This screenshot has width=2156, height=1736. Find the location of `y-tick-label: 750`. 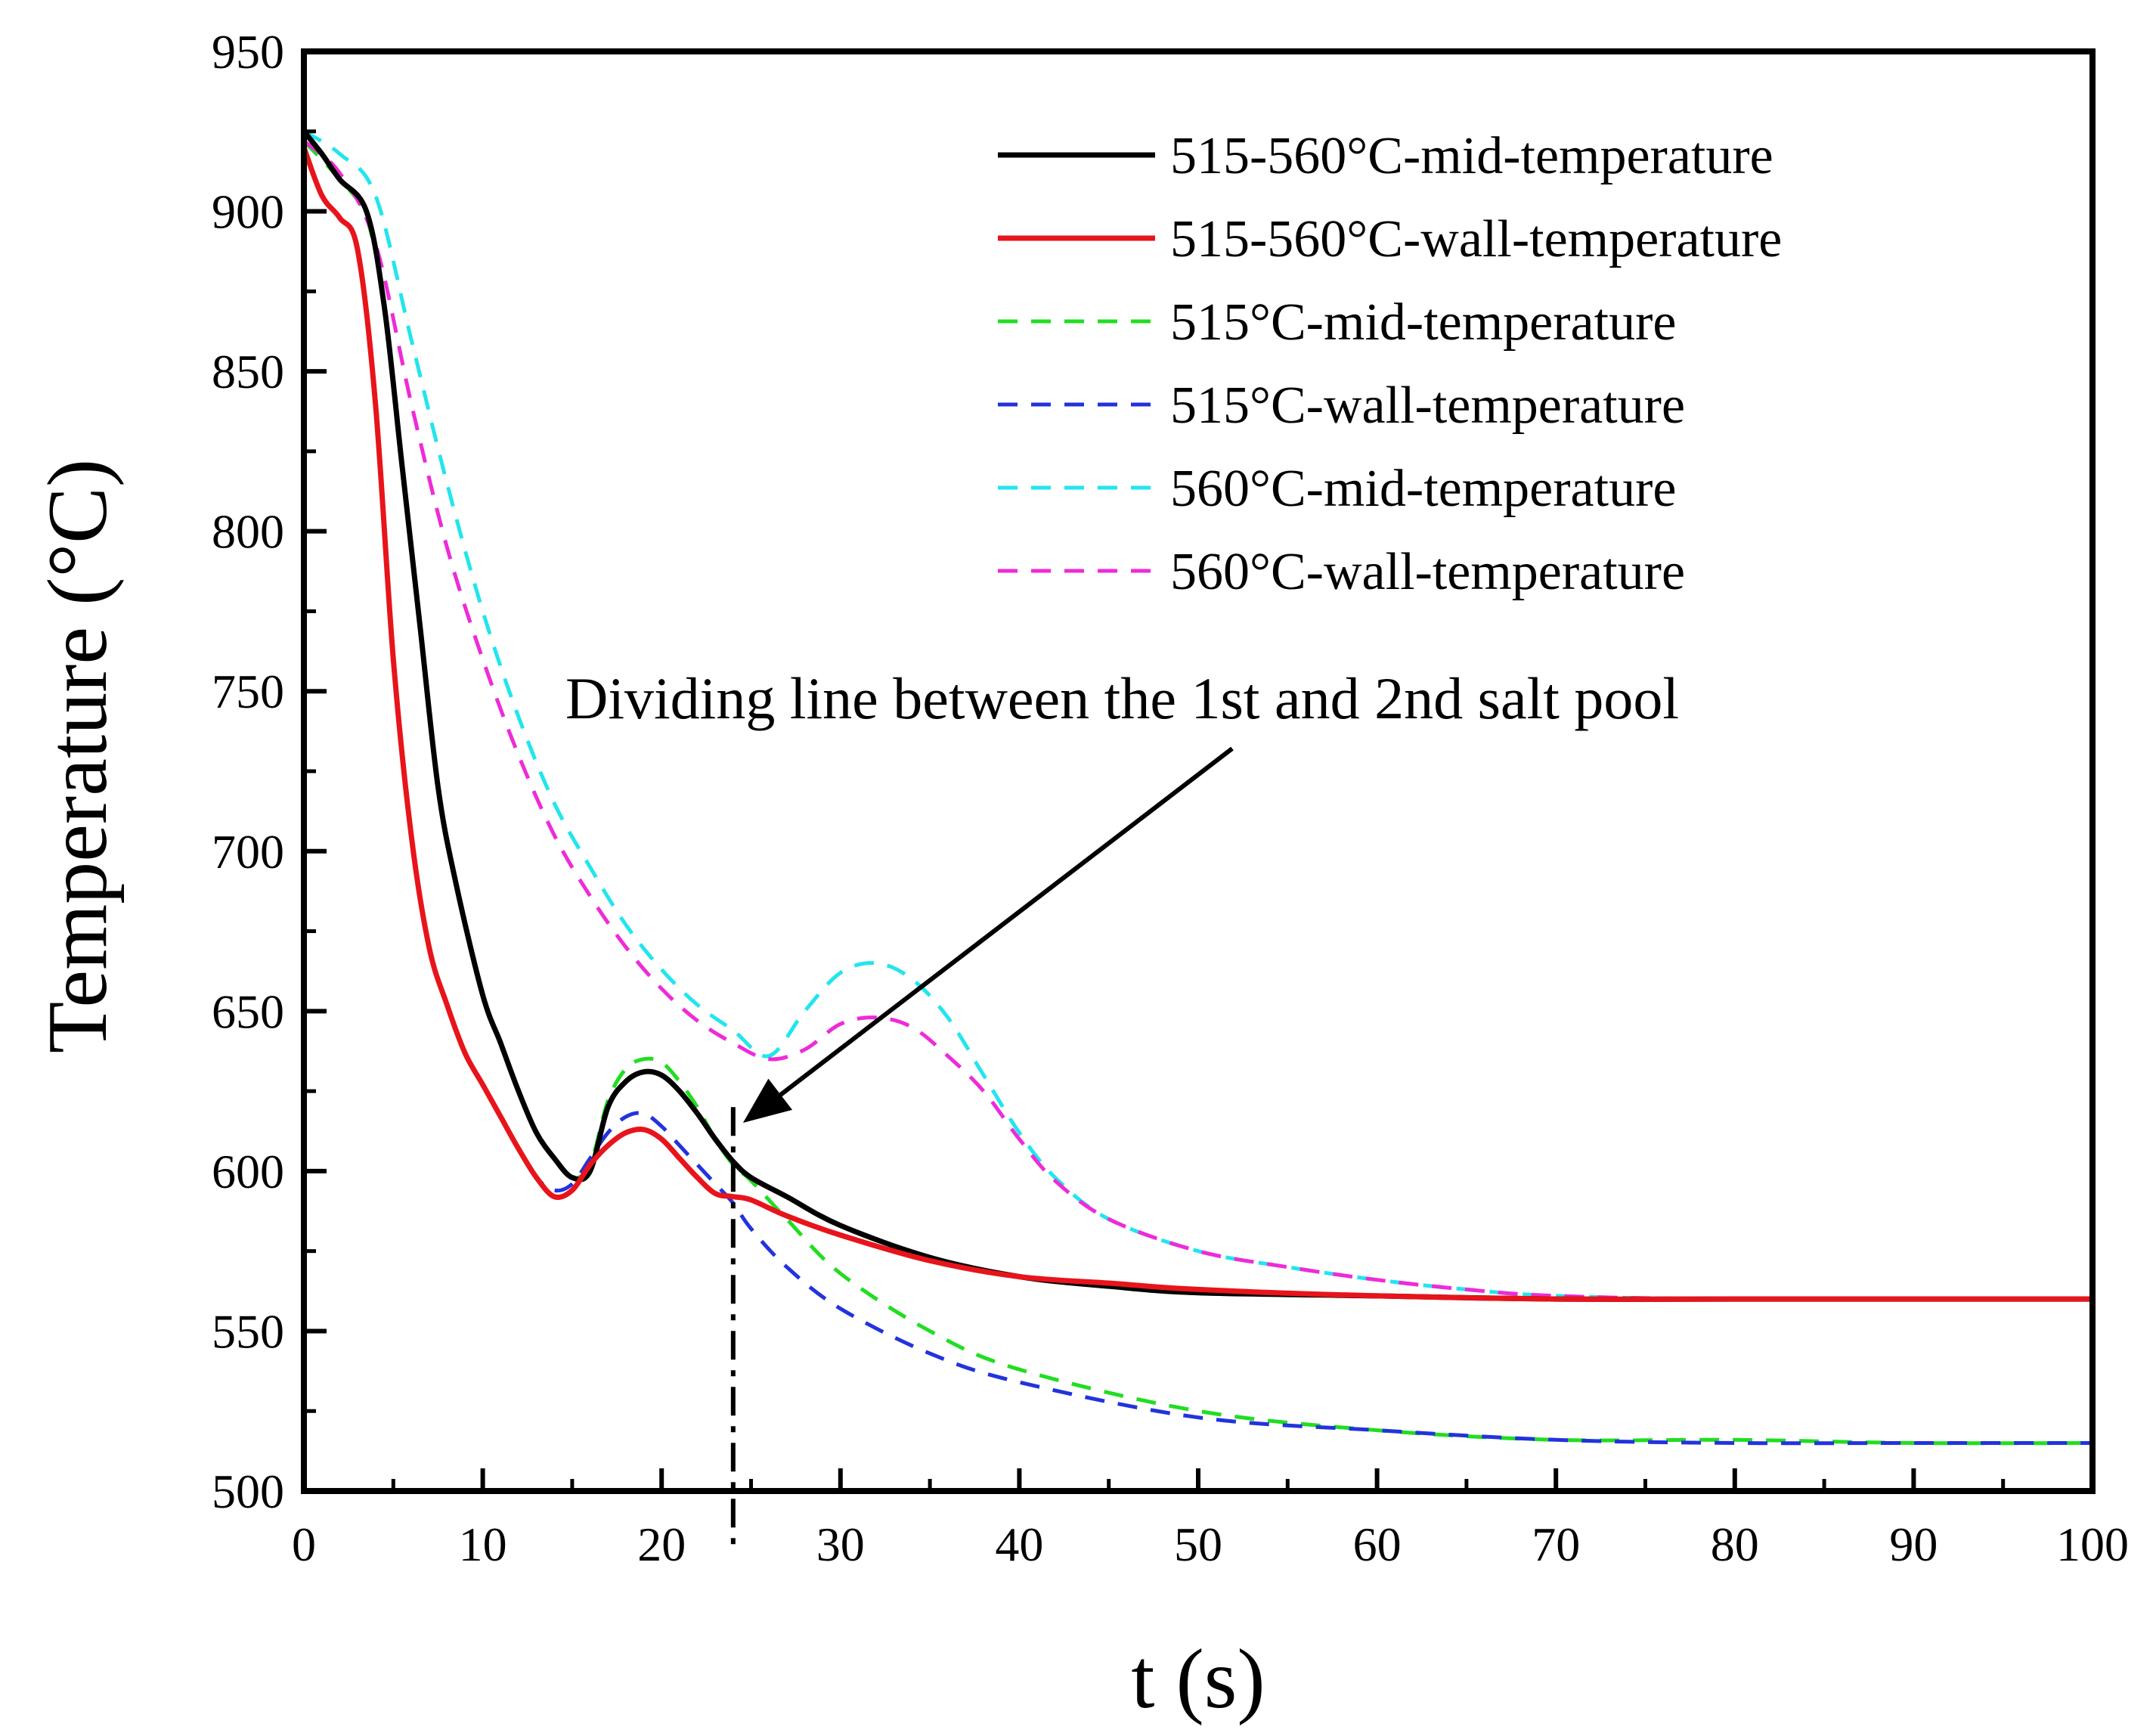

y-tick-label: 750 is located at coordinates (248, 691).